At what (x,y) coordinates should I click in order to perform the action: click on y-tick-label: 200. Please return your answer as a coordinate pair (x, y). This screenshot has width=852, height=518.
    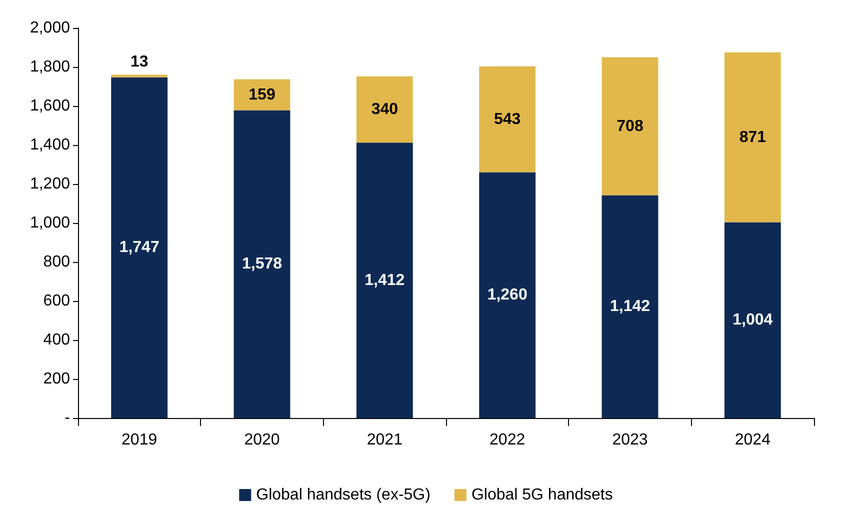
    Looking at the image, I should click on (56, 379).